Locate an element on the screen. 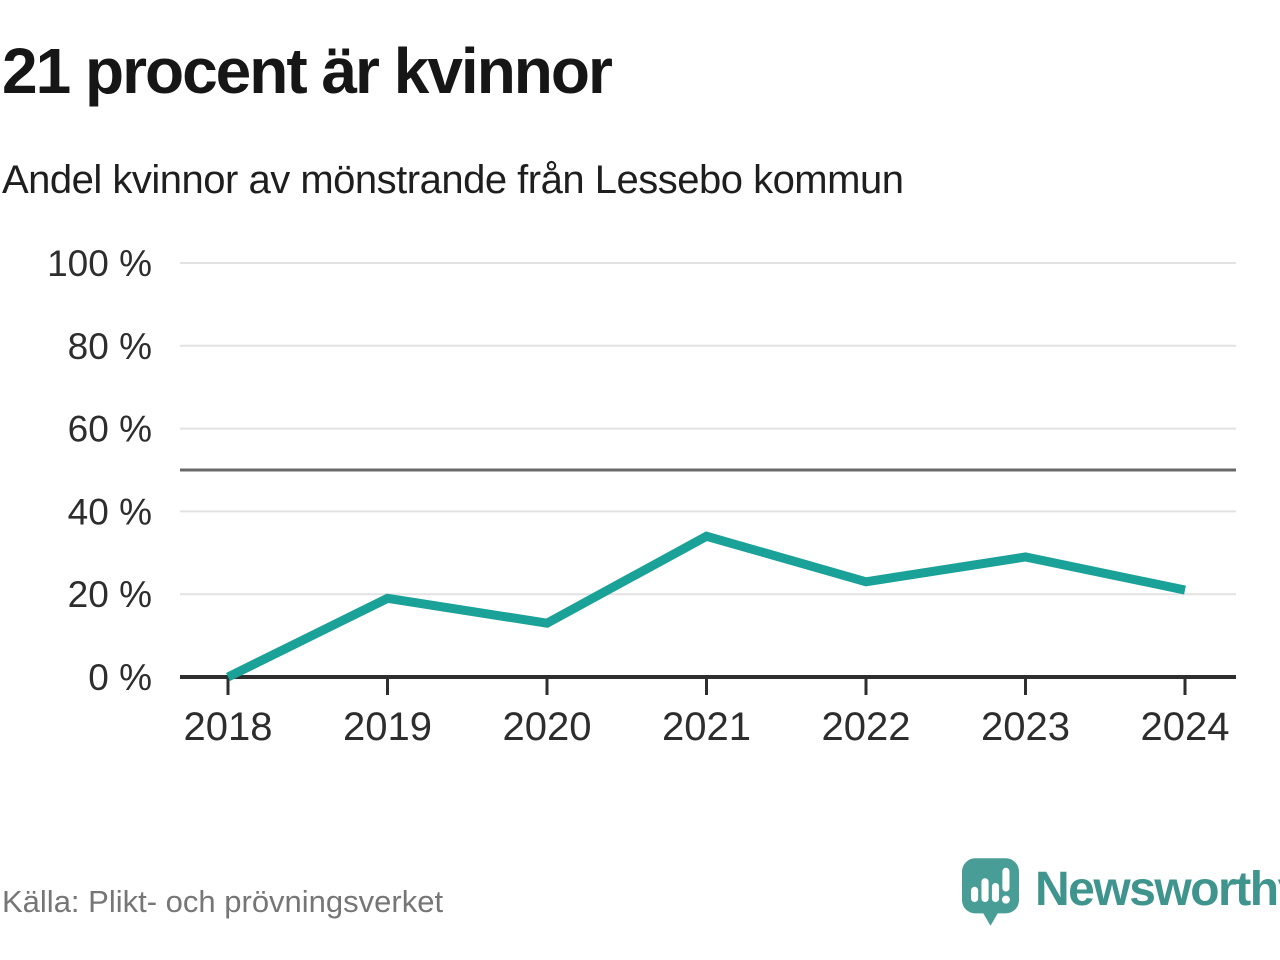  mini-bar-chart-glyph is located at coordinates (990, 885).